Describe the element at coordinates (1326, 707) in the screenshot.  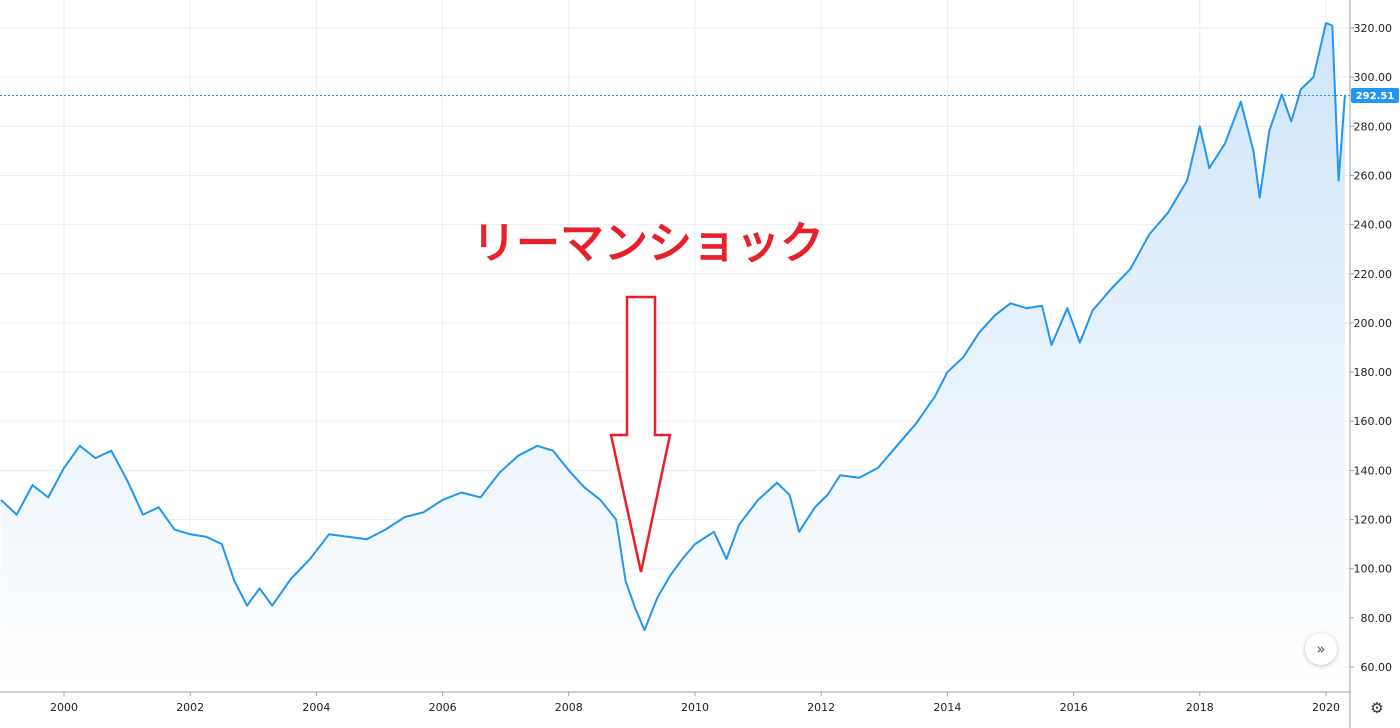
I see `x-tick-label: 2020` at that location.